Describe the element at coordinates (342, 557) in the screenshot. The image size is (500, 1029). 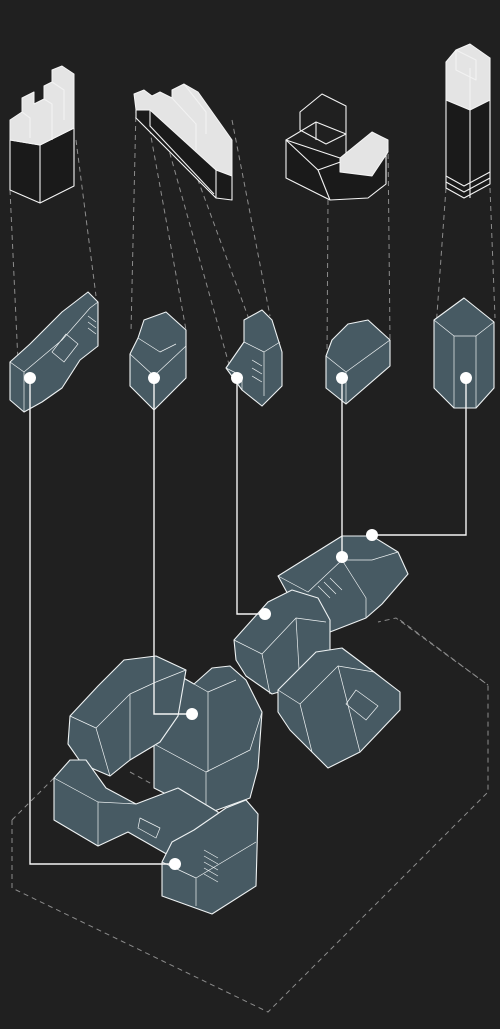
I see `callout-dot-block-4-bottom` at that location.